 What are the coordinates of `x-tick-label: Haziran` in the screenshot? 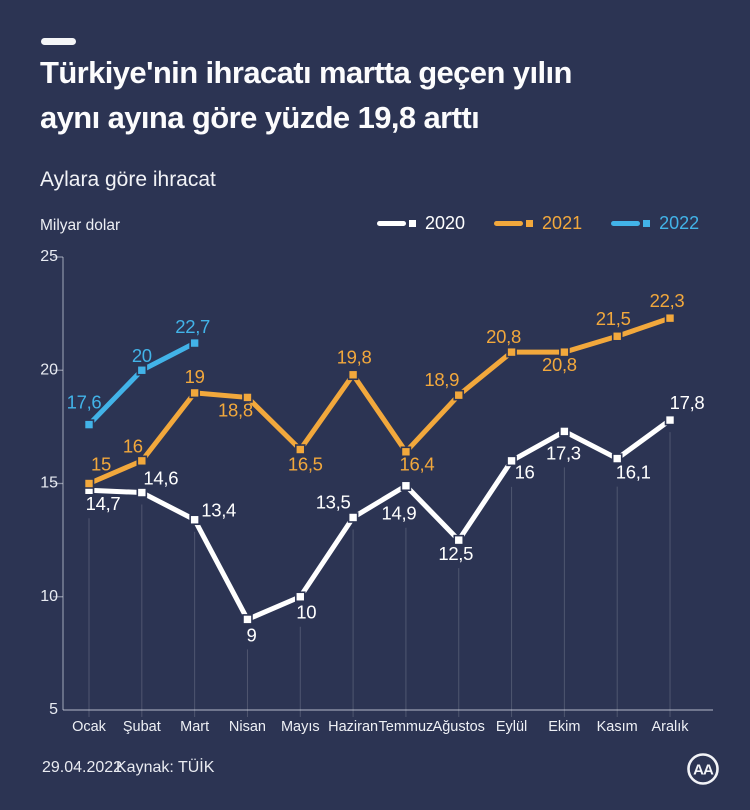 It's located at (353, 727).